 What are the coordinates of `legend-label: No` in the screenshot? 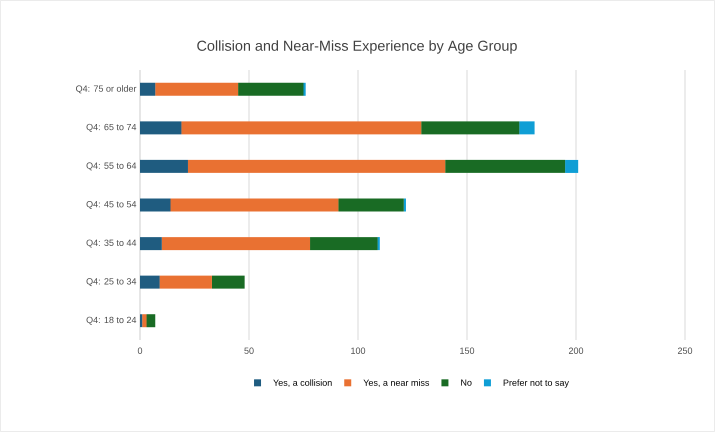 It's located at (466, 382).